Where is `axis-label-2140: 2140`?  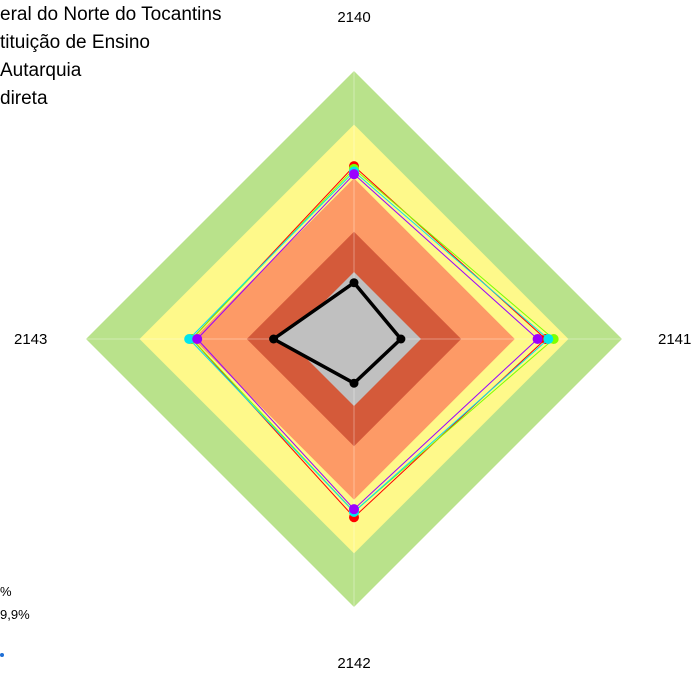 axis-label-2140: 2140 is located at coordinates (353, 17).